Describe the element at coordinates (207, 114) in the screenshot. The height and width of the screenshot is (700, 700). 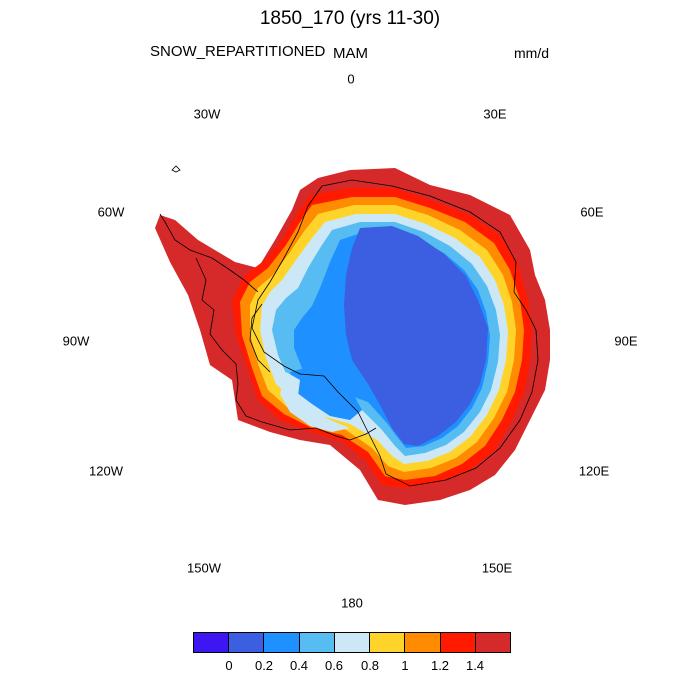
I see `lon-label-30w: 30W` at that location.